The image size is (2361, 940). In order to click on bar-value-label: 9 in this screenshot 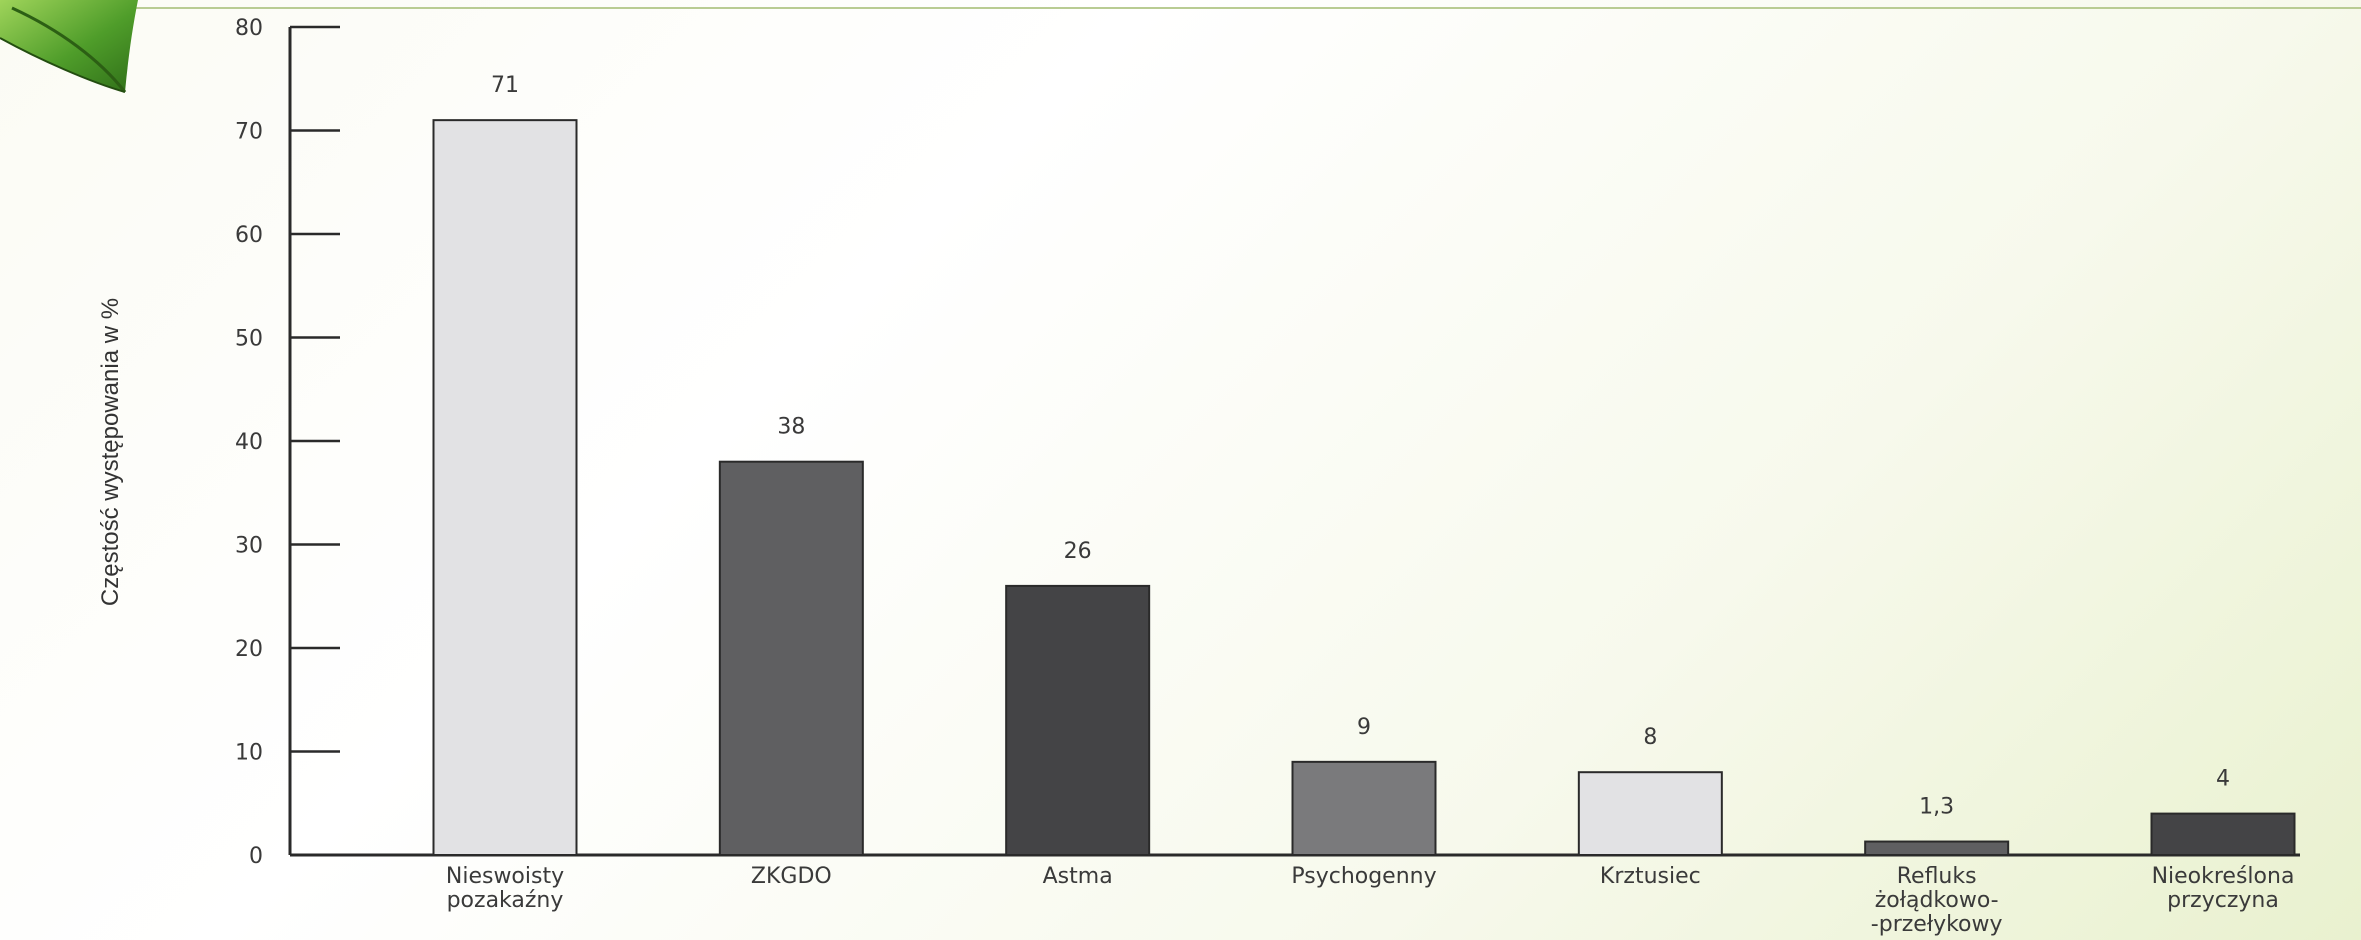, I will do `click(1364, 727)`.